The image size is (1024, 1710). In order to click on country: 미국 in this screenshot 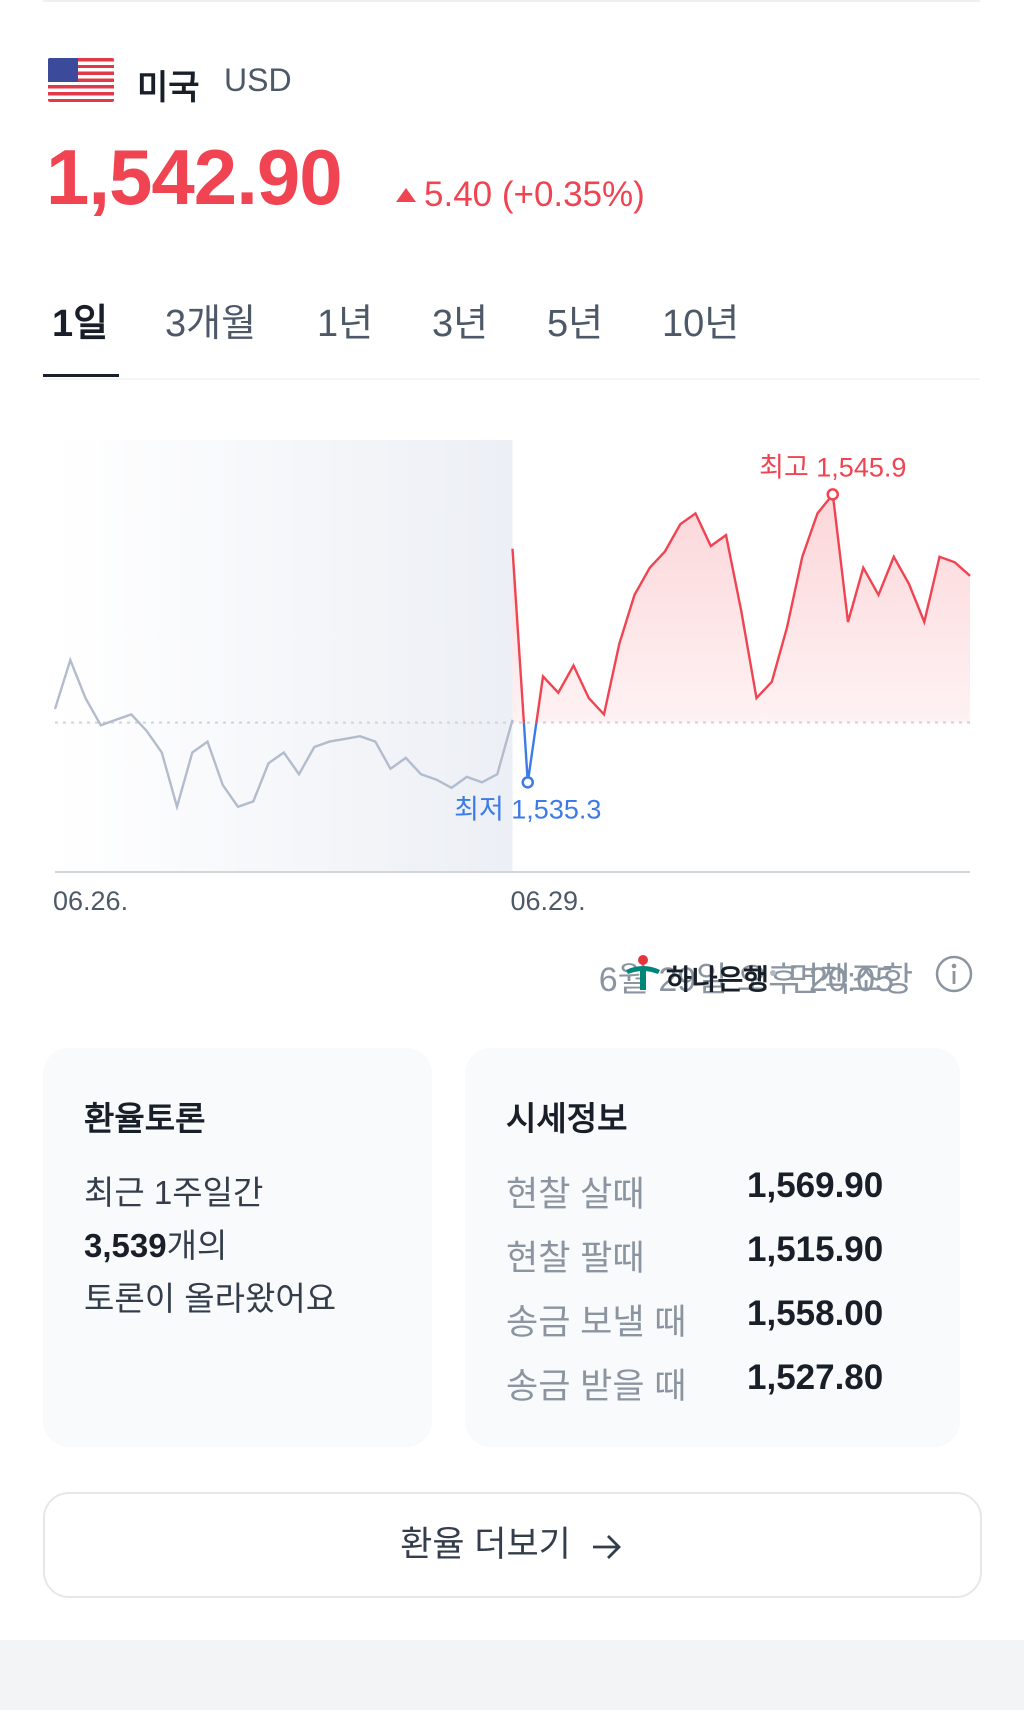, I will do `click(168, 88)`.